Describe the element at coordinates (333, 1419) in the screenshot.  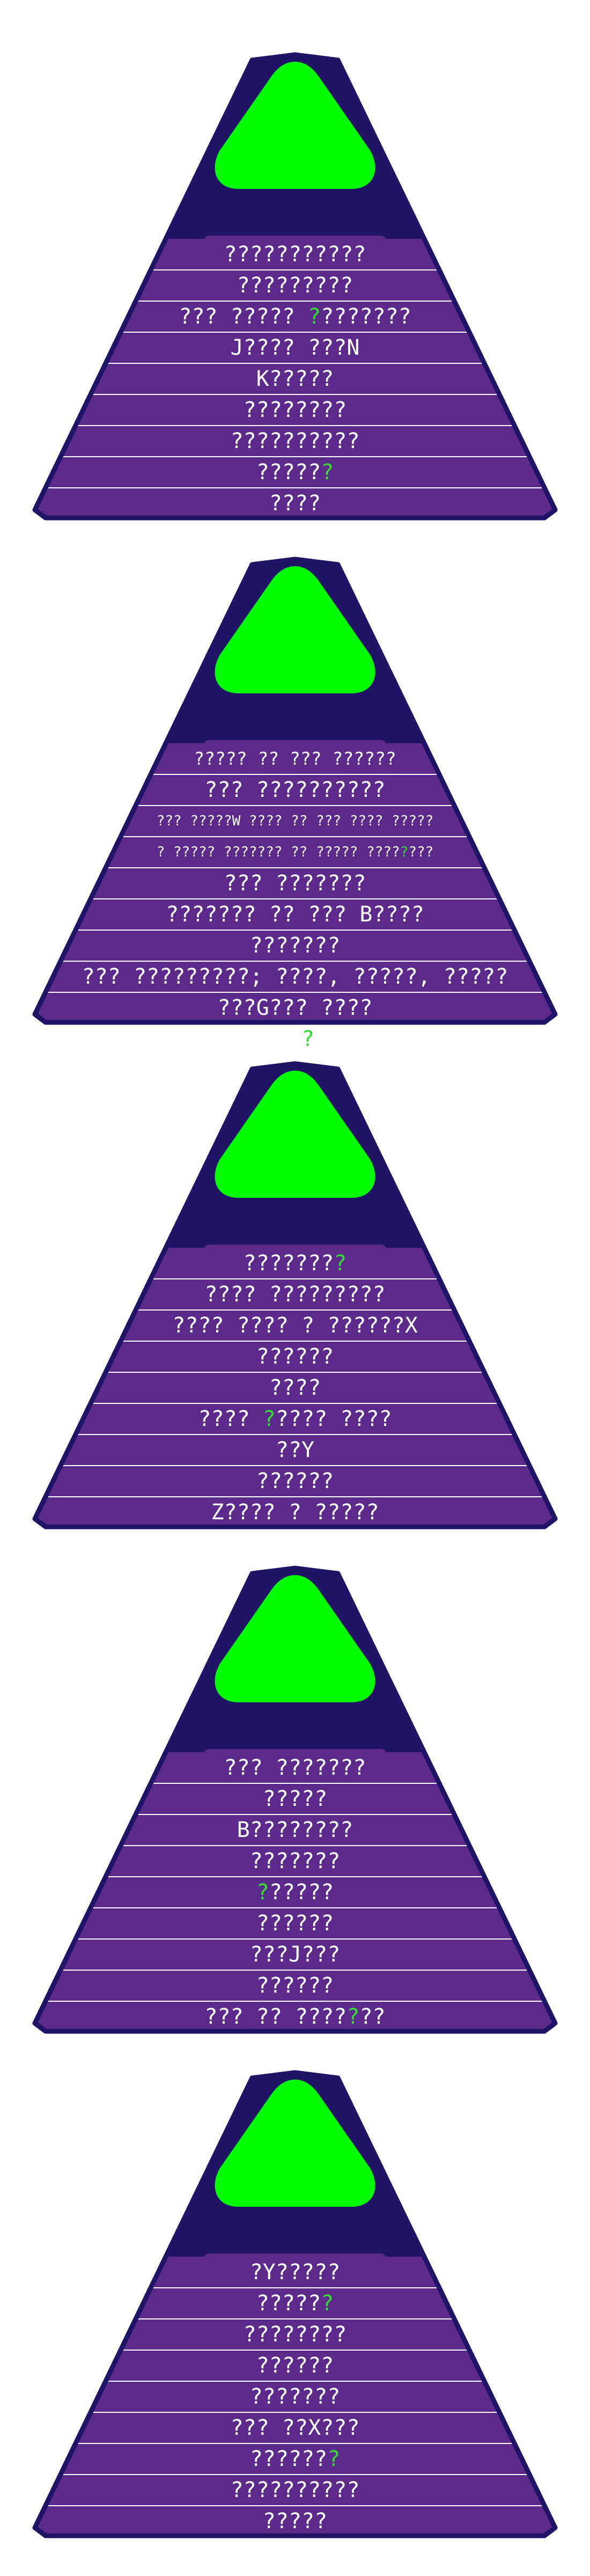
I see `row-text: ???? ????` at that location.